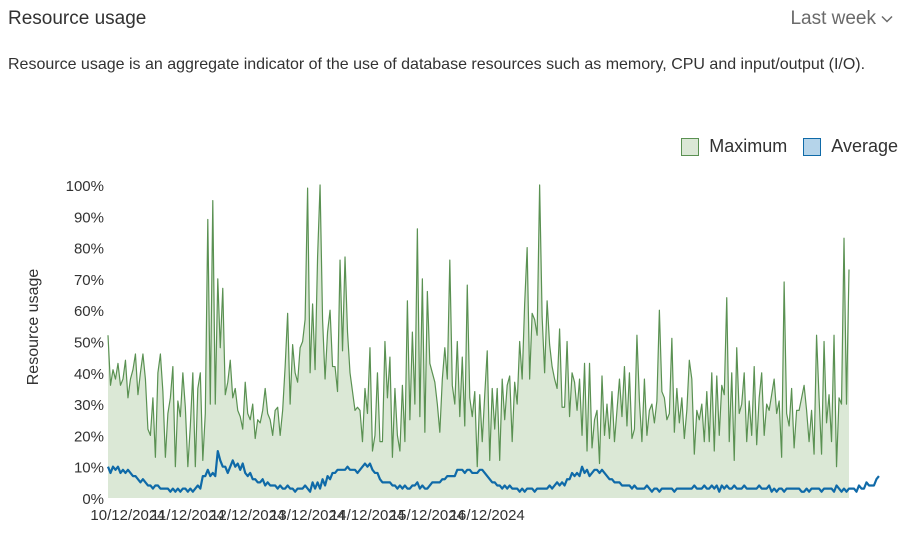 Image resolution: width=920 pixels, height=557 pixels. What do you see at coordinates (451, 23) in the screenshot?
I see `panel-header: Resource usage Last week` at bounding box center [451, 23].